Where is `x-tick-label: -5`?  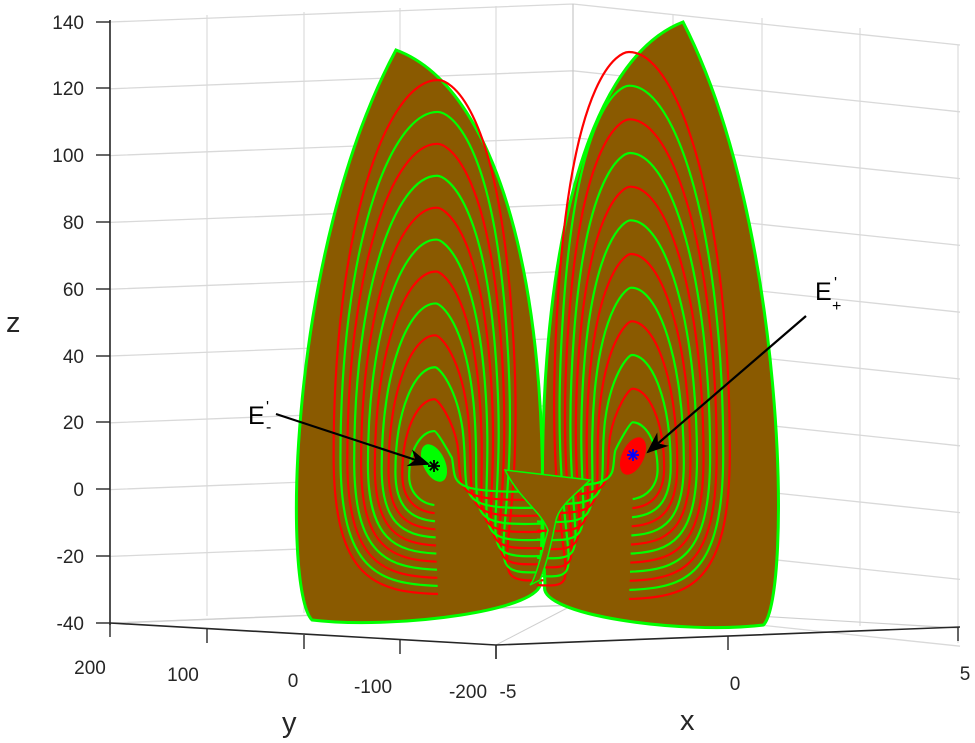 x-tick-label: -5 is located at coordinates (508, 692).